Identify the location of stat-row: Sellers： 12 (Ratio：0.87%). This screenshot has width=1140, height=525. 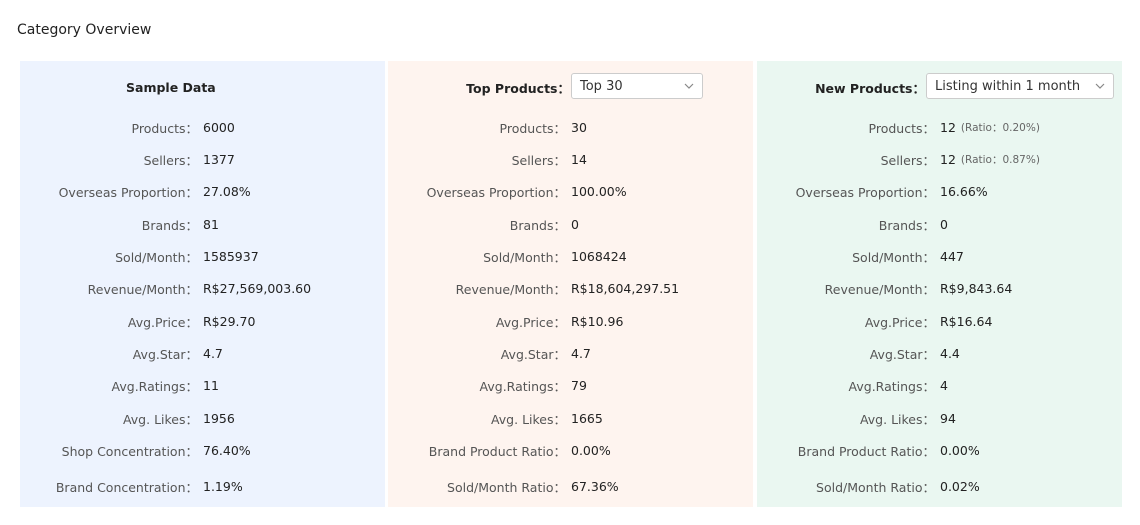
(939, 159).